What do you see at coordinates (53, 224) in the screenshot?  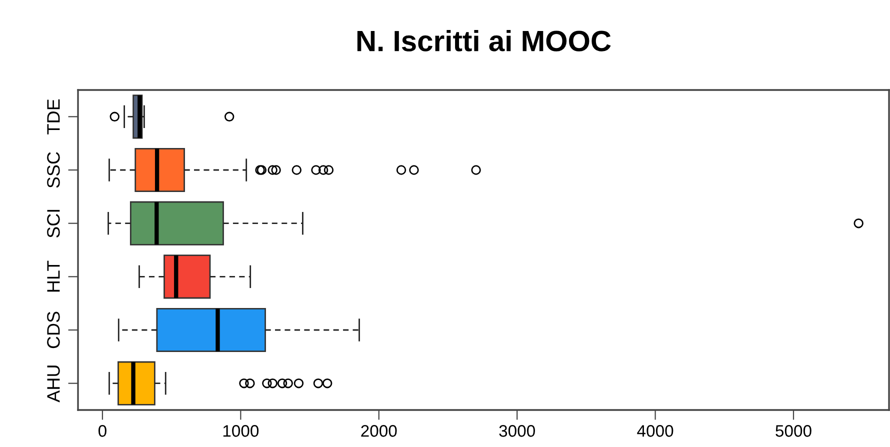 I see `y-tick-label: SCI` at bounding box center [53, 224].